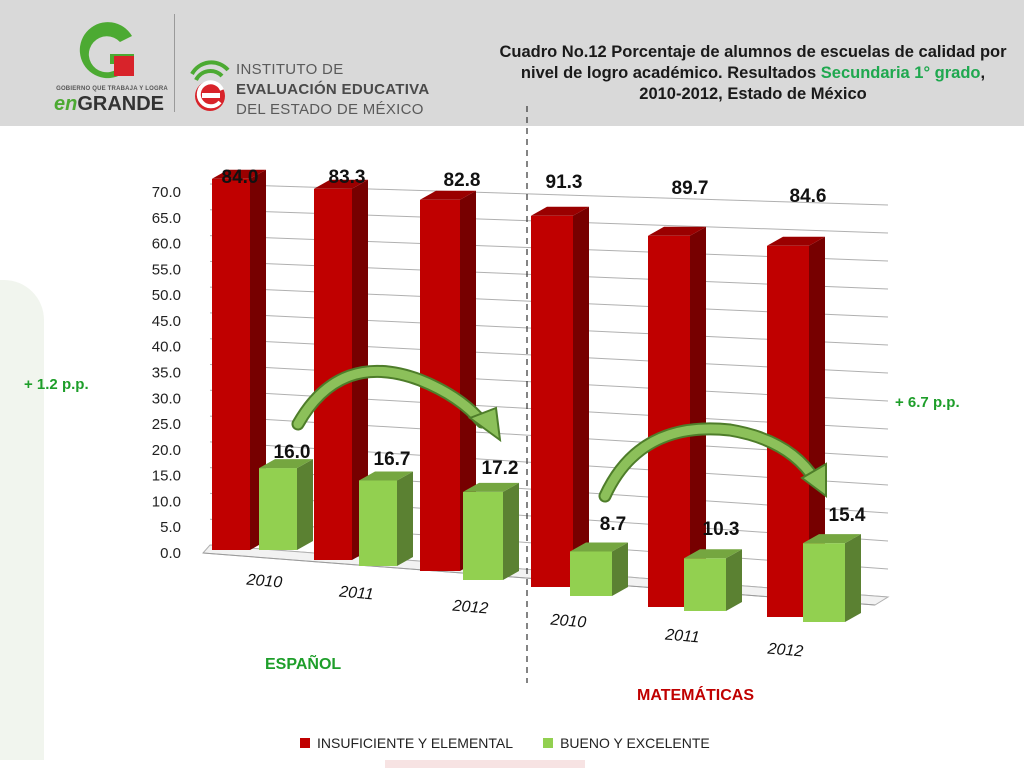 Image resolution: width=1024 pixels, height=768 pixels. I want to click on matematicas-arrow-icon, so click(712, 462).